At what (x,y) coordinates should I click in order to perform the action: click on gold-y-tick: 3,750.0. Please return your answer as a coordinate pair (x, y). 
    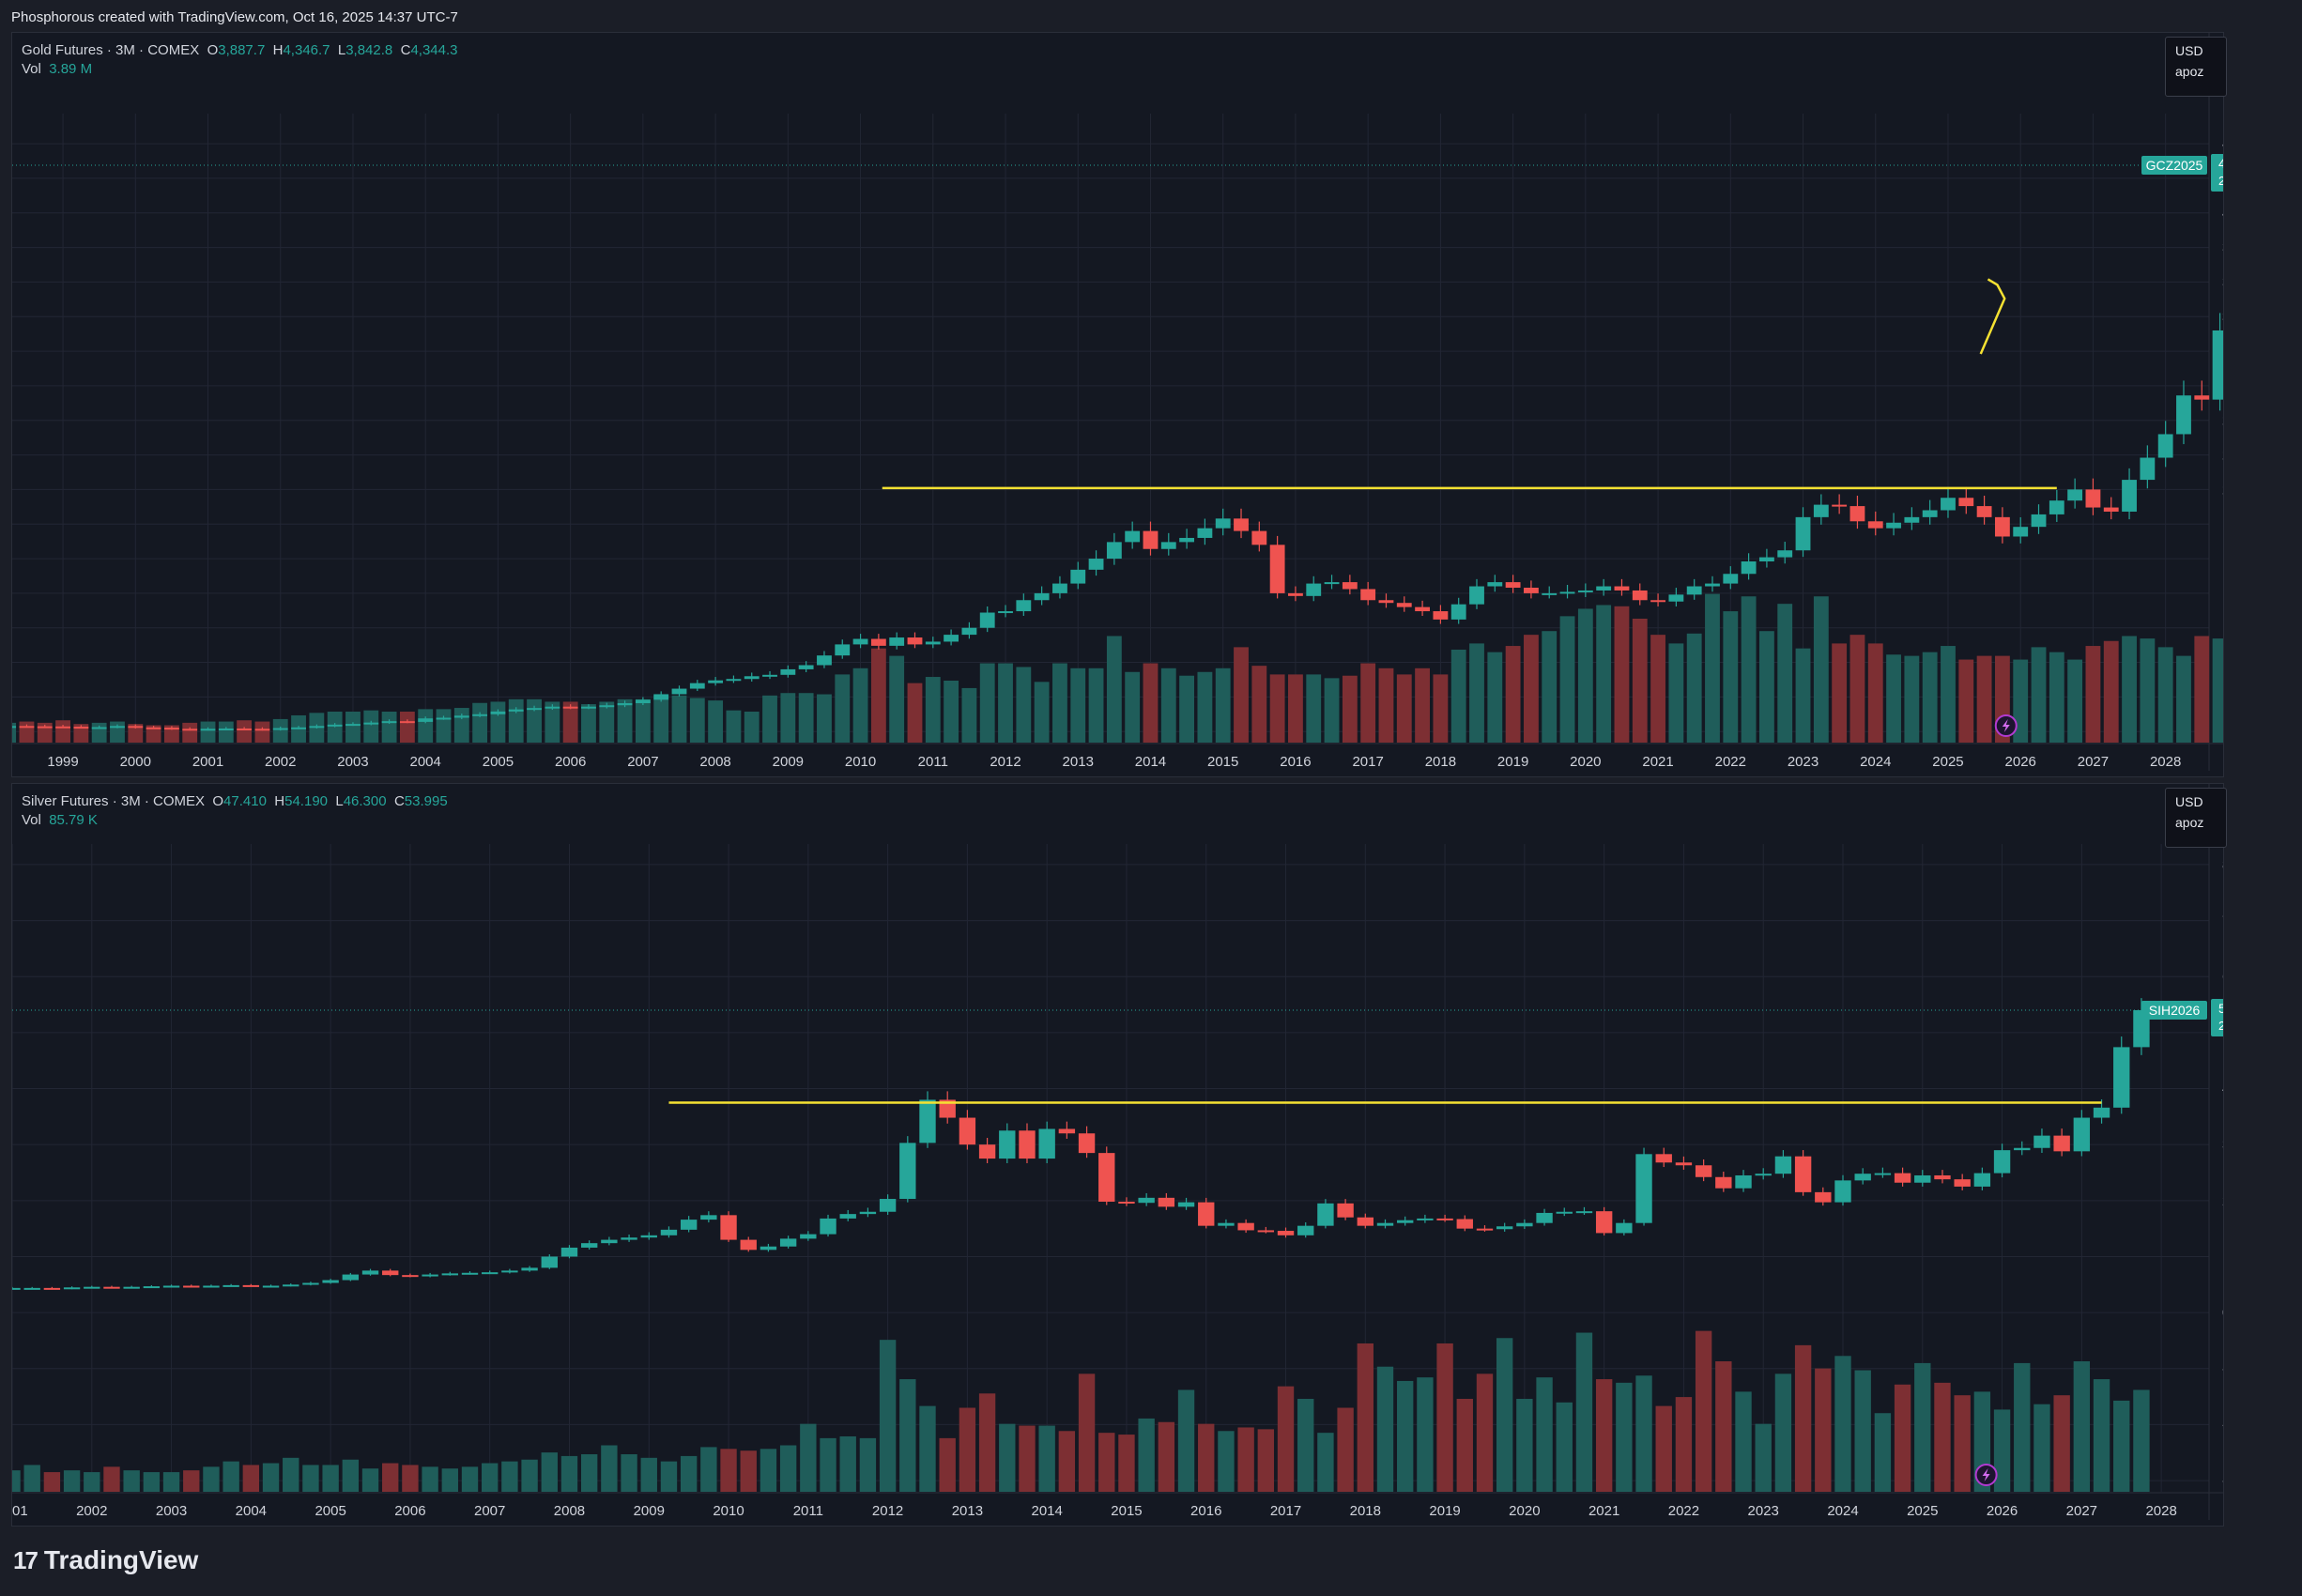
    Looking at the image, I should click on (2222, 248).